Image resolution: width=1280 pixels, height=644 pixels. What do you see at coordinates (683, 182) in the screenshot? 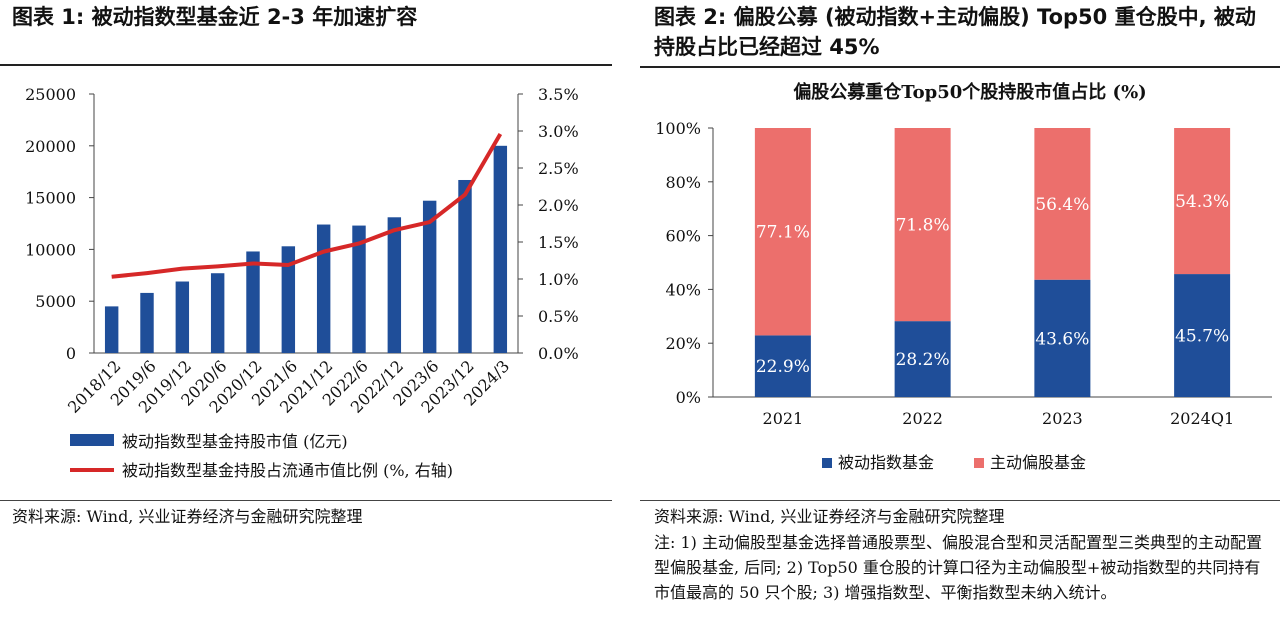
I see `y-tick-label: 80%` at bounding box center [683, 182].